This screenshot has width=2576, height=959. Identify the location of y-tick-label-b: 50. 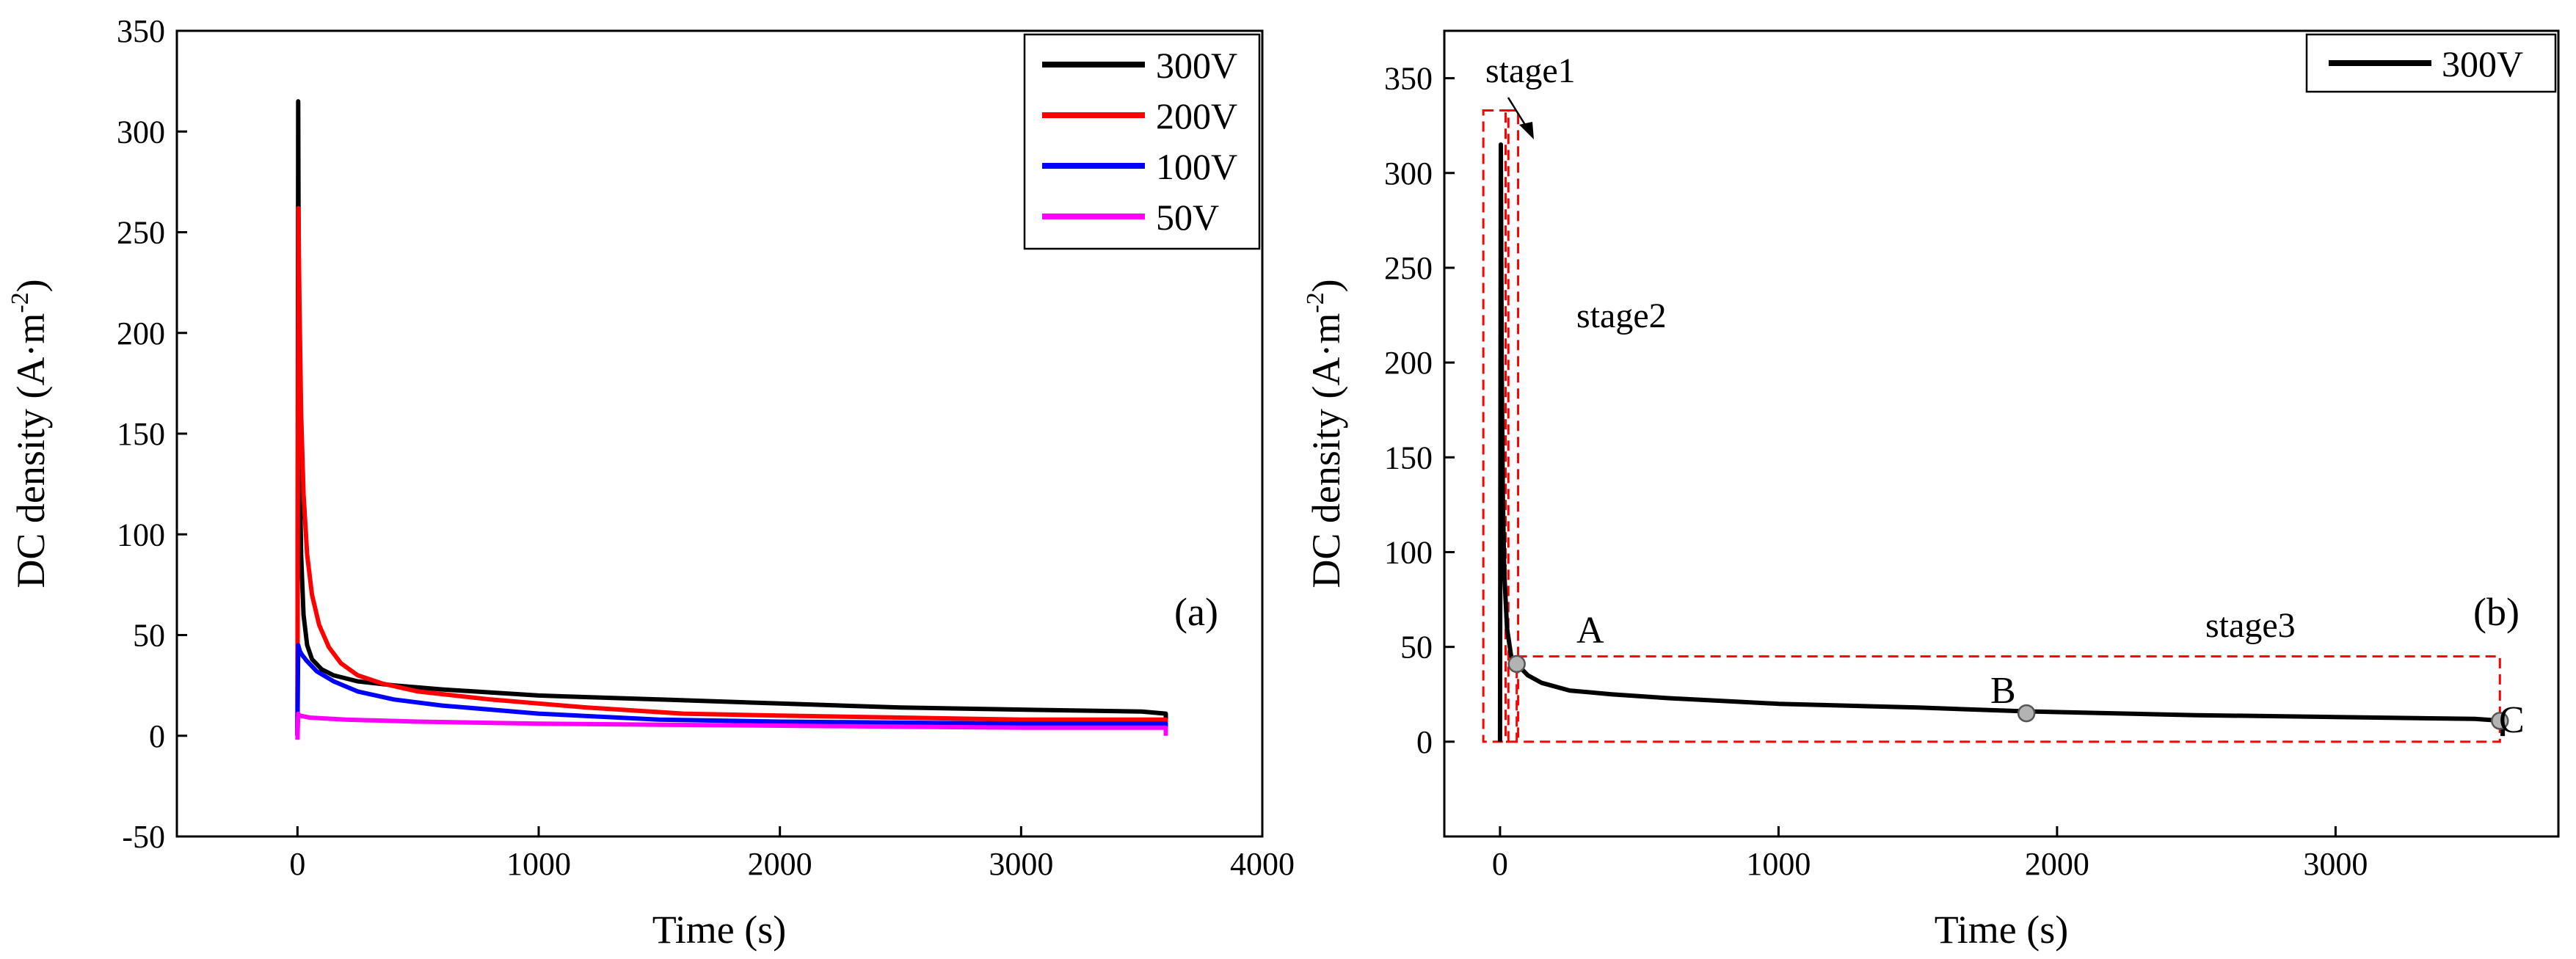
(1416, 648).